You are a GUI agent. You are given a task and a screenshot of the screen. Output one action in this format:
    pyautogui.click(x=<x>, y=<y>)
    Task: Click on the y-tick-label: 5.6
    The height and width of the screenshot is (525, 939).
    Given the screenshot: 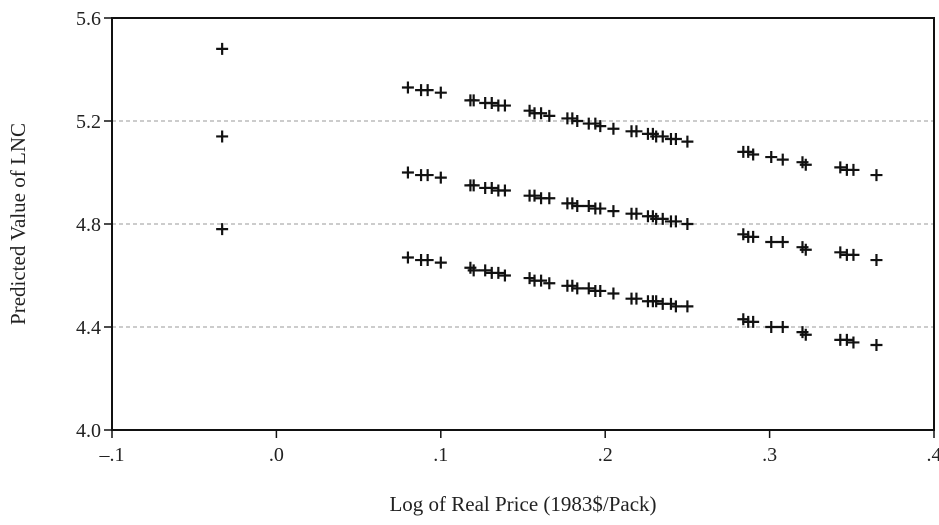 What is the action you would take?
    pyautogui.click(x=88, y=19)
    